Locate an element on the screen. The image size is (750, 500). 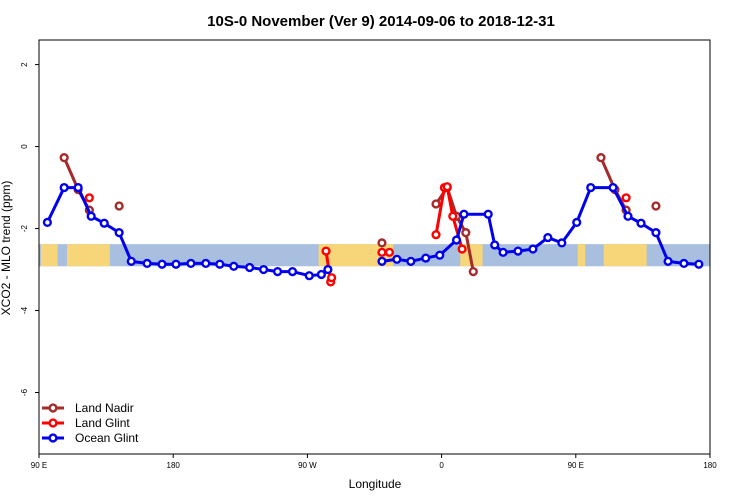
y-tick-label: -6 is located at coordinates (24, 392).